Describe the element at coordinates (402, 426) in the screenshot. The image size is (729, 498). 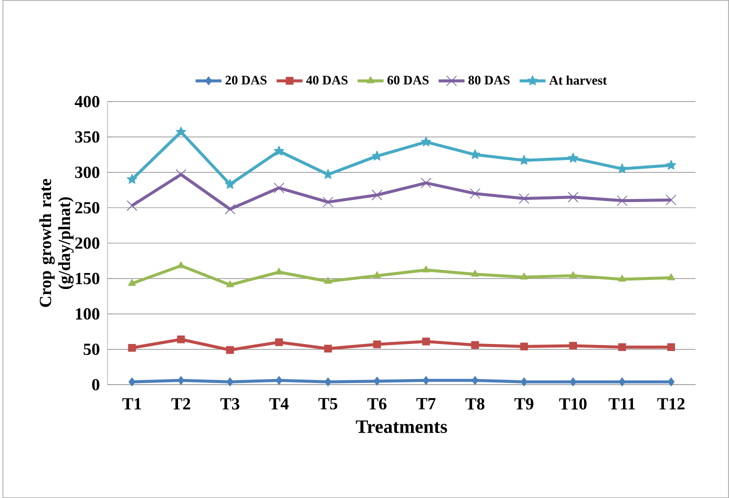
I see `x-axis-title: Treatments` at that location.